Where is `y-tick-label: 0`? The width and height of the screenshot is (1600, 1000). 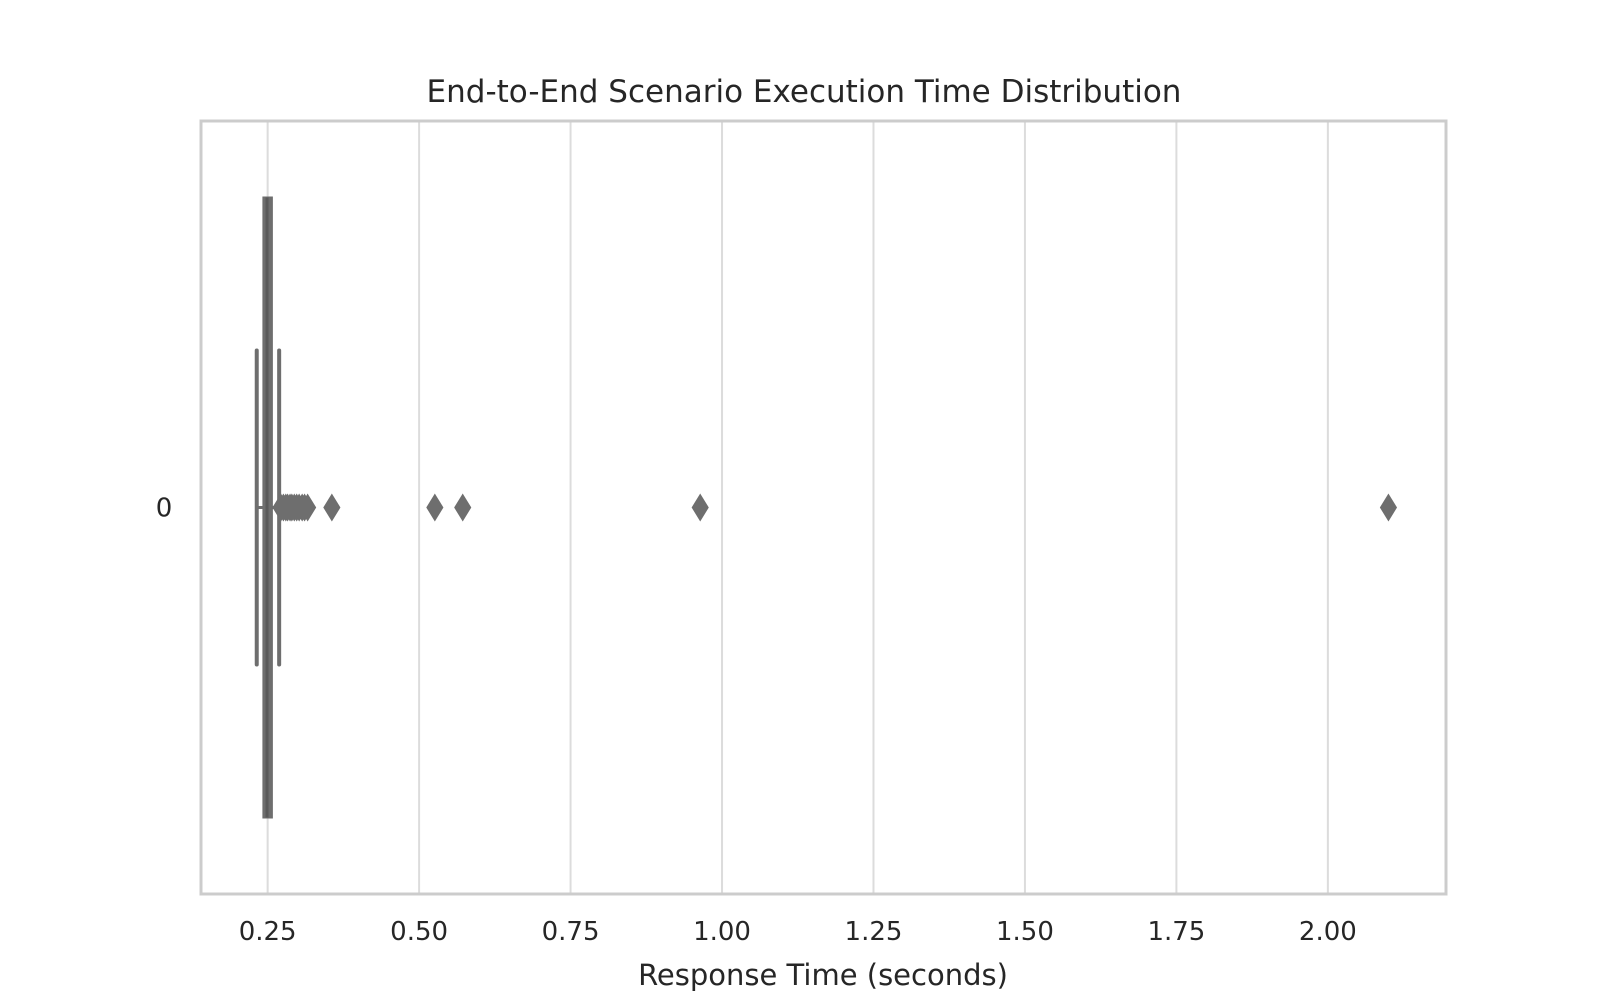
y-tick-label: 0 is located at coordinates (164, 509).